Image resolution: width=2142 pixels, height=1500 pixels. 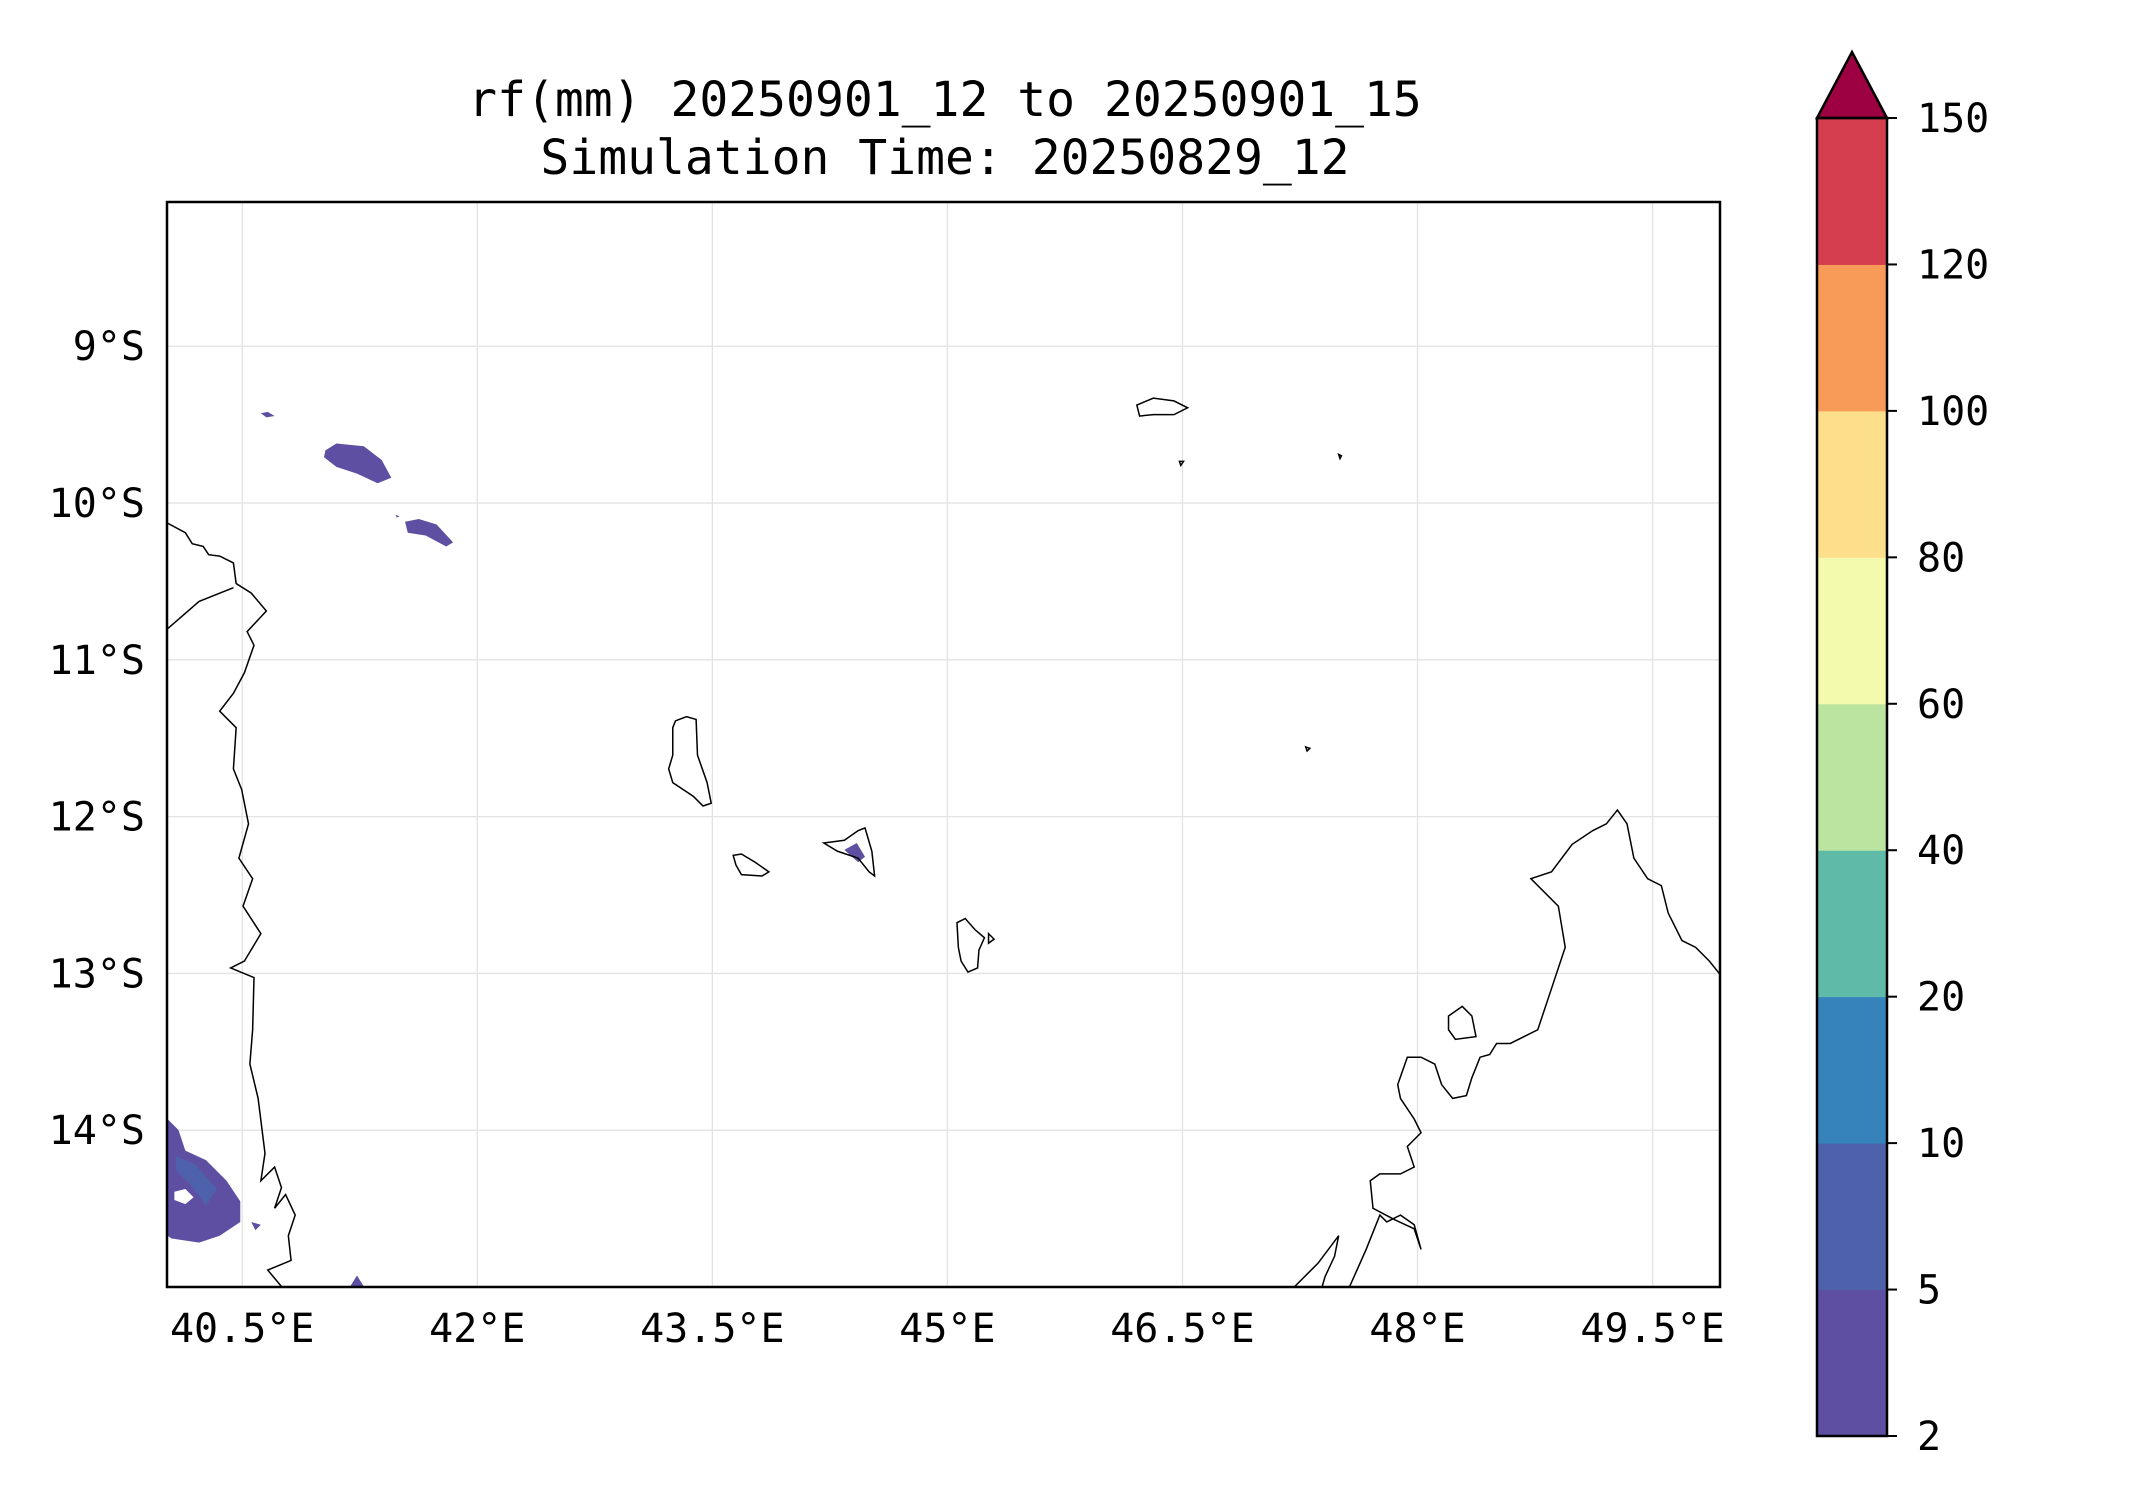 What do you see at coordinates (97, 739) in the screenshot?
I see `y-axis-ticks: 9°S 10°S 11°S 12°S 13°S 14°S` at bounding box center [97, 739].